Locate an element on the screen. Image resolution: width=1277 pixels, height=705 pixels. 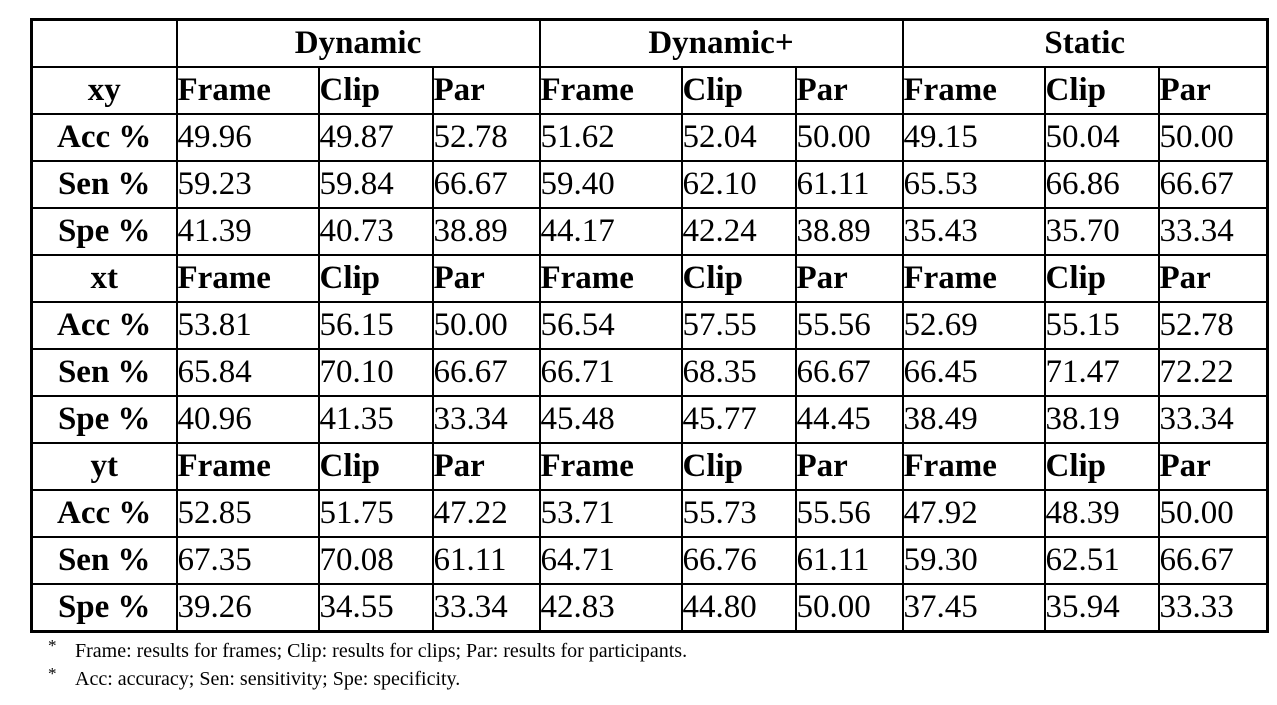
section-header-row-xt: xt Frame Clip Par Frame Clip Par Frame Clip Par is located at coordinates (649, 278).